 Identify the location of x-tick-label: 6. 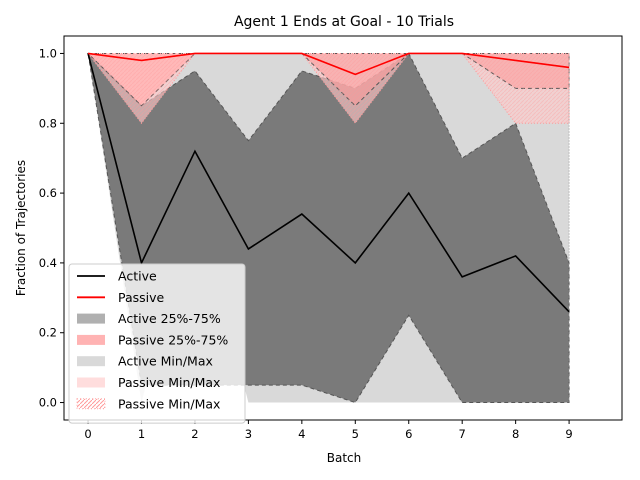
(408, 434).